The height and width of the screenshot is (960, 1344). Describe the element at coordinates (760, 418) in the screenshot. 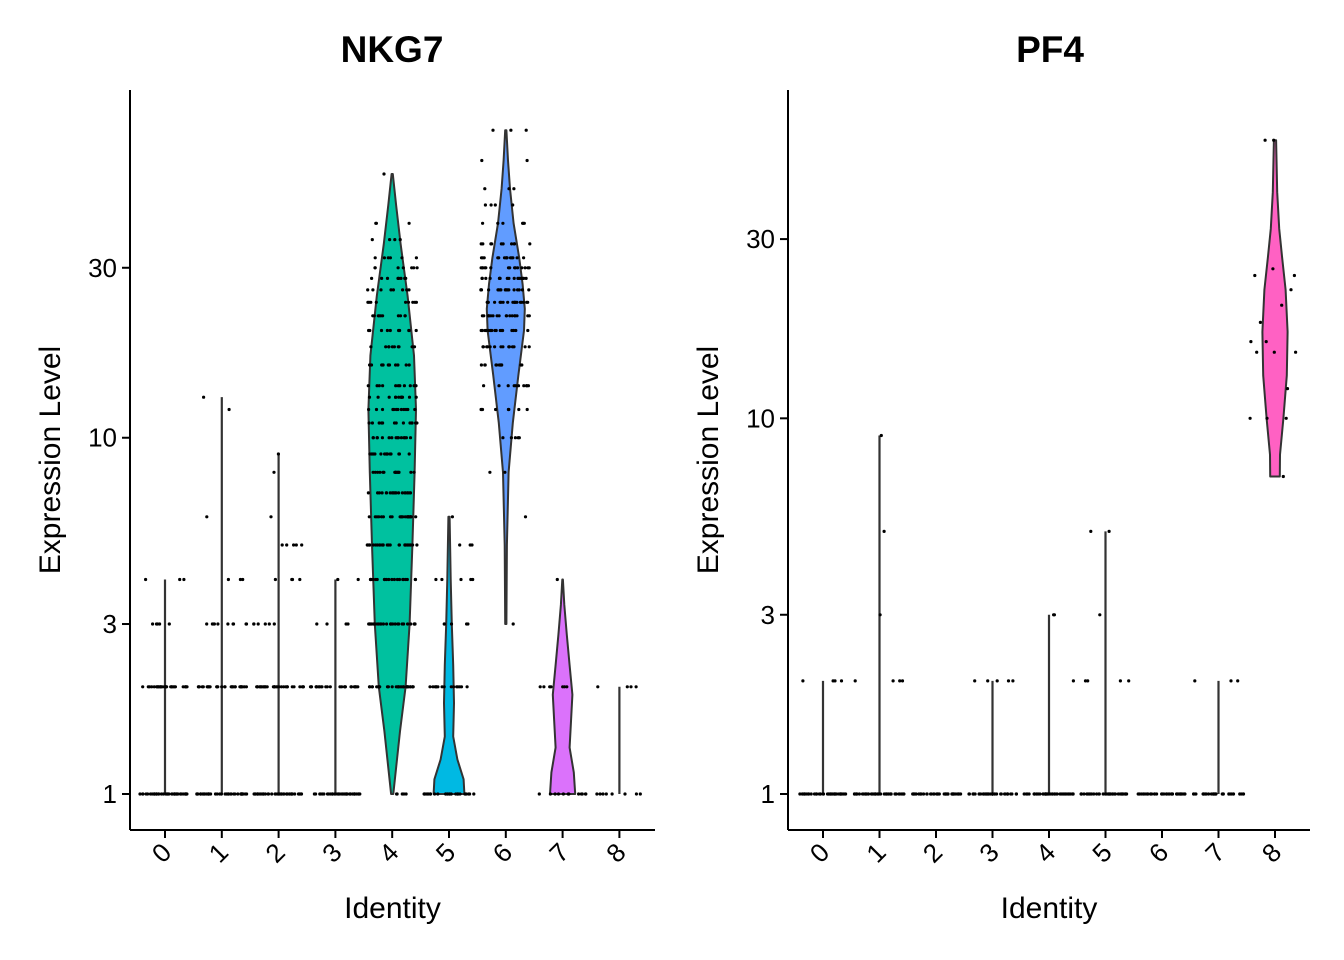

I see `y-tick-label: 10` at that location.